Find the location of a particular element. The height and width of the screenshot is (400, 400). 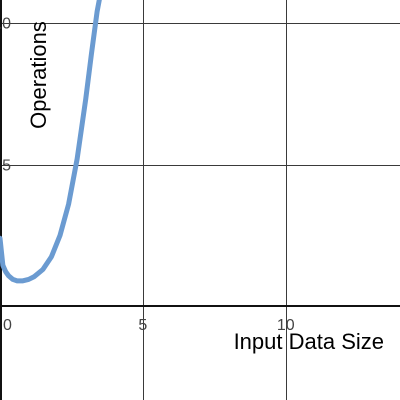

x-tick-label-0: 0 is located at coordinates (7, 325).